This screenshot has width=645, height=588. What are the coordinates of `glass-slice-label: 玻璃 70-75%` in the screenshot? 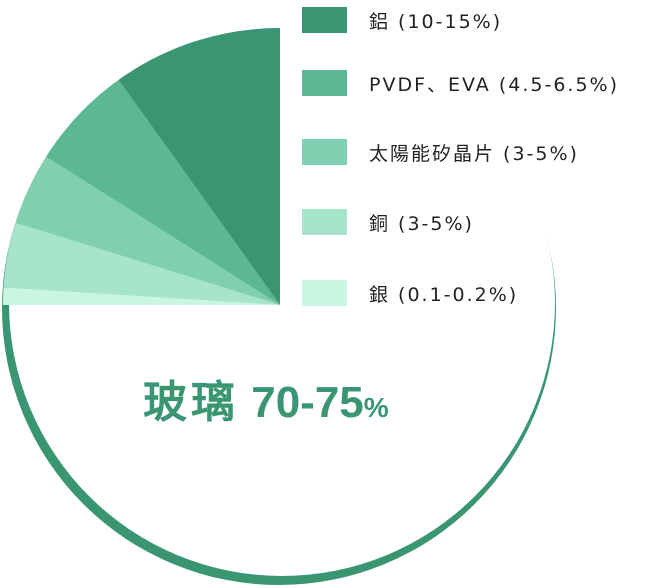 It's located at (266, 398).